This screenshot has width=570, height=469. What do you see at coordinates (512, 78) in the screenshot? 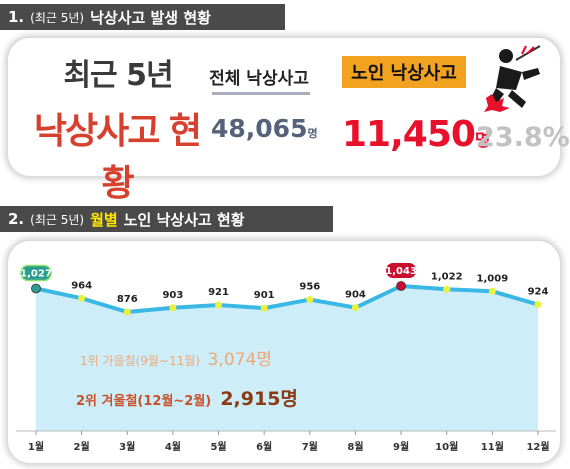
I see `falling-person-icon` at bounding box center [512, 78].